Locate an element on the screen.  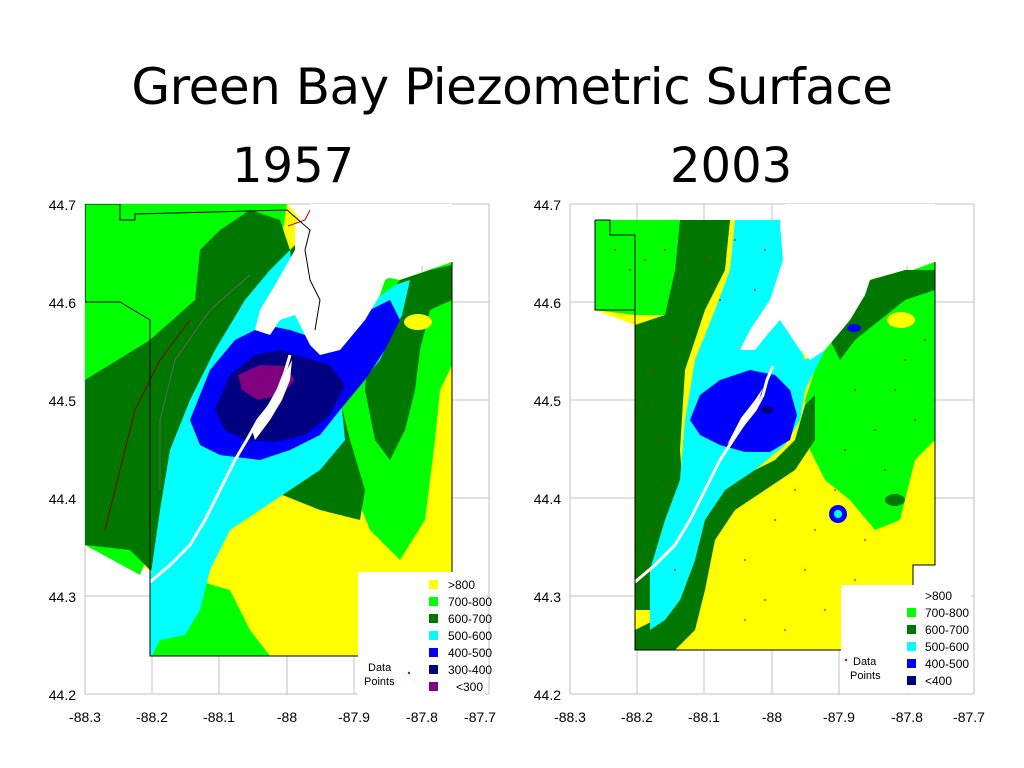
map-1957-x-axis: -88.3 -88.2 -88.1 -88 -87.9 -87.8 -87.7 is located at coordinates (282, 717).